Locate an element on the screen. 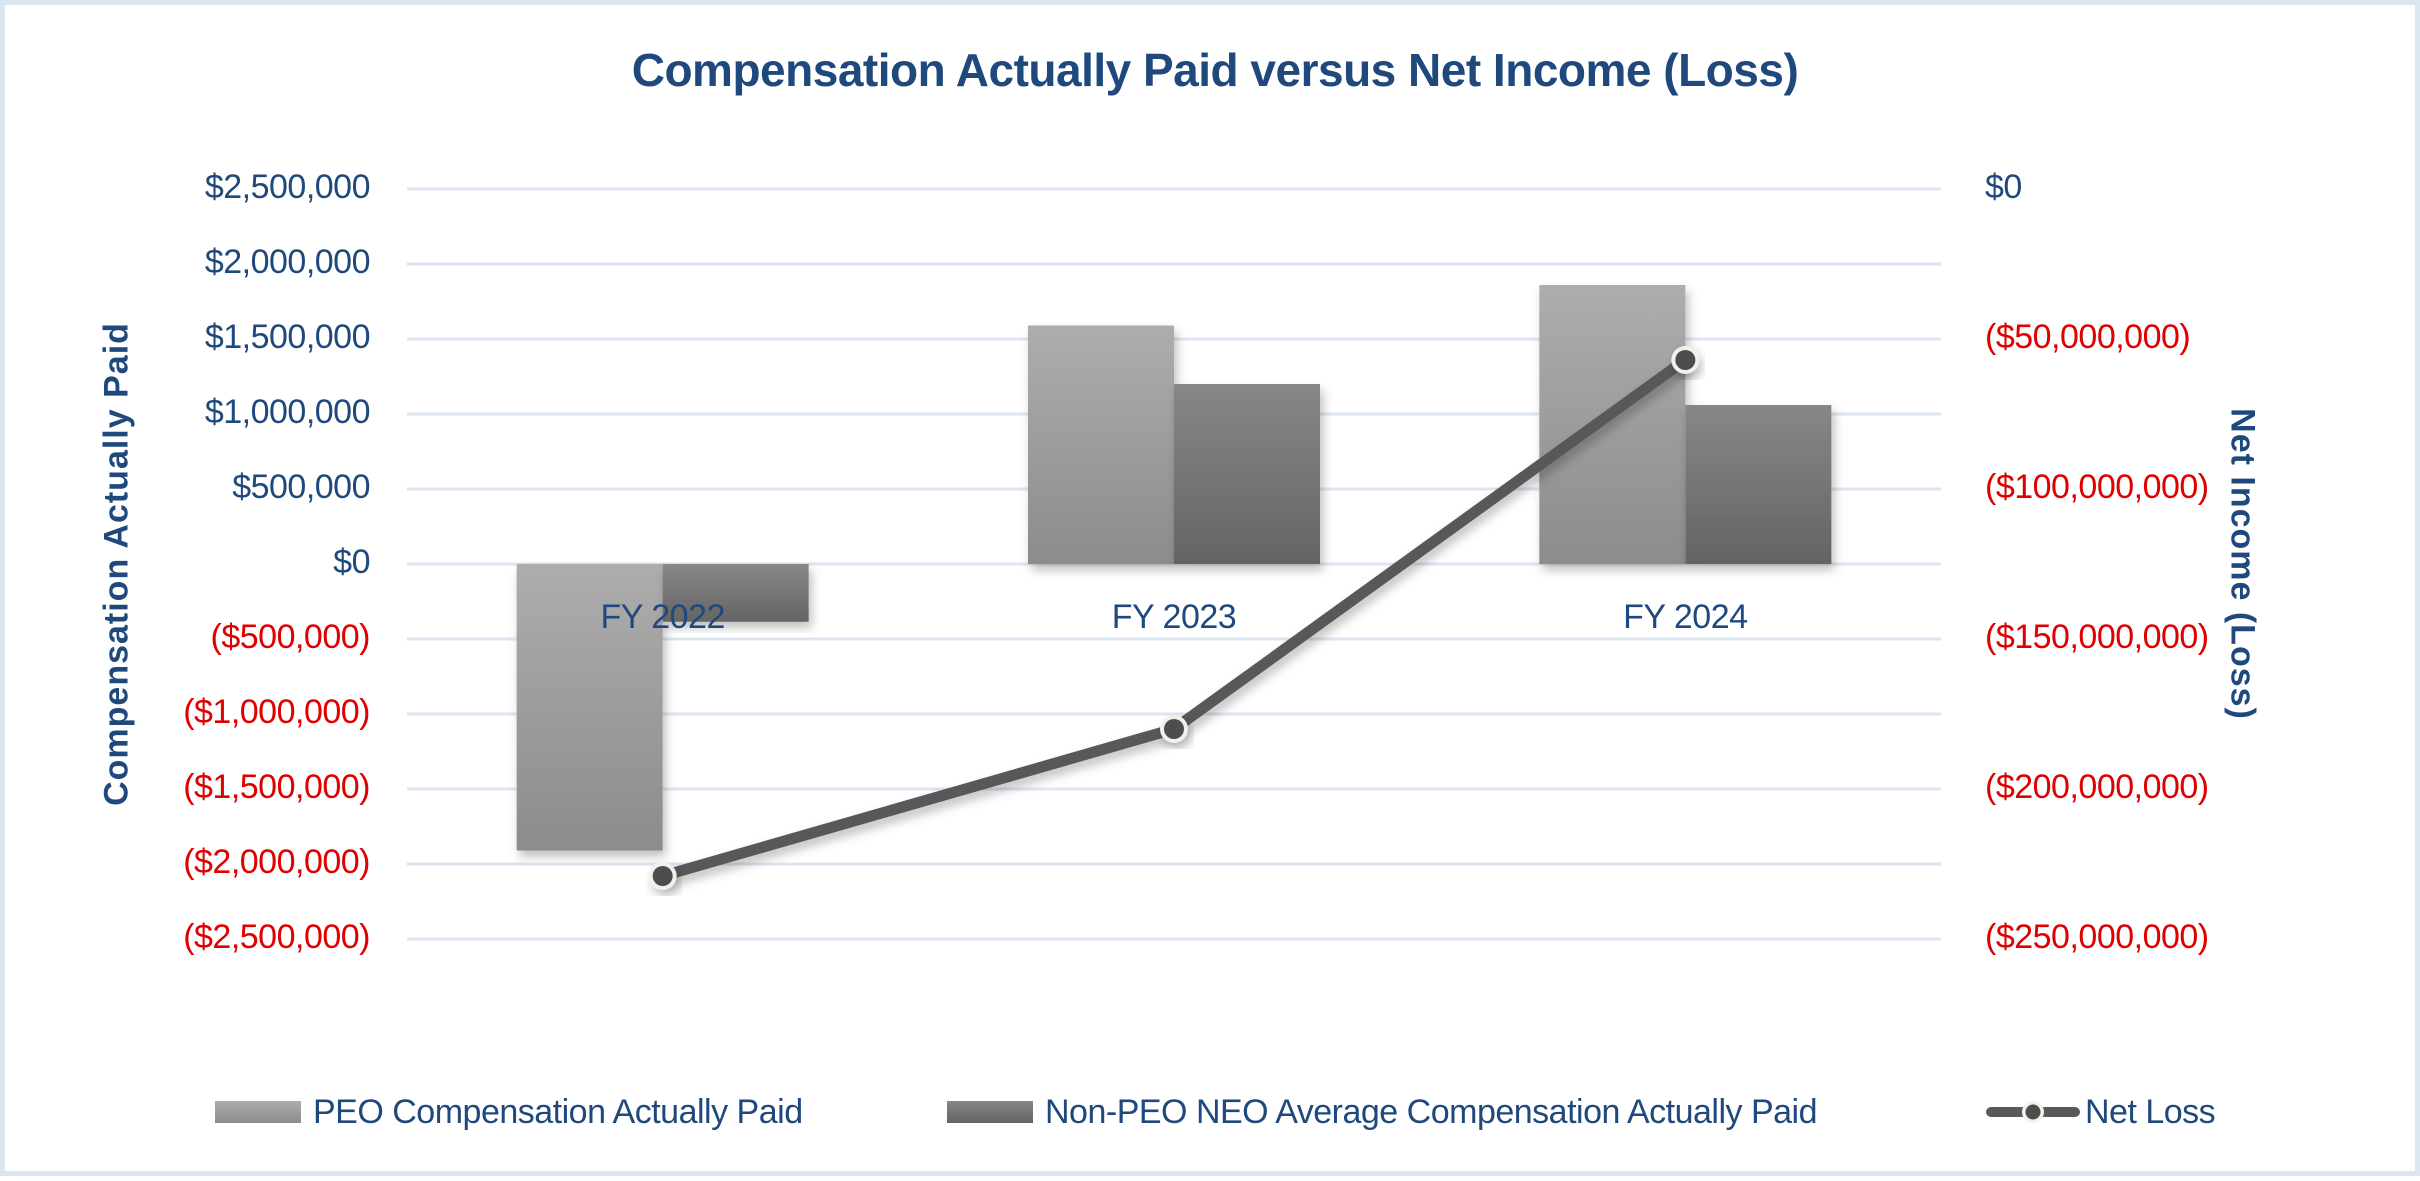 The image size is (2420, 1181). left-axis-title: Compensation Actually Paid is located at coordinates (116, 564).